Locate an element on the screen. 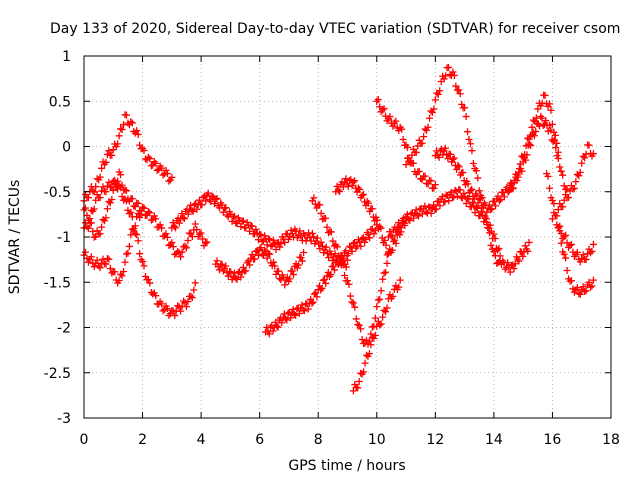 This screenshot has width=640, height=480. x-tick-label: 8 is located at coordinates (318, 440).